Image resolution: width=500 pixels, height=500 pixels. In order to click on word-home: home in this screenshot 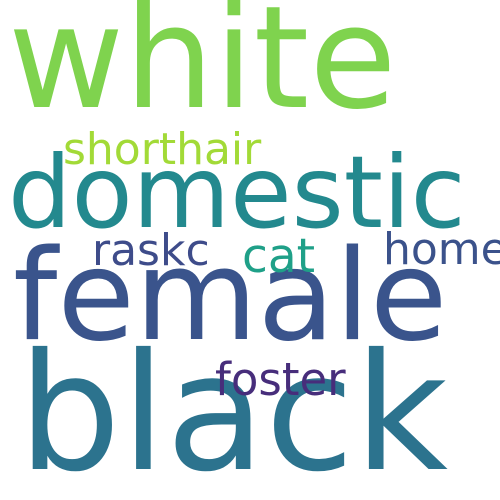, I will do `click(441, 249)`.